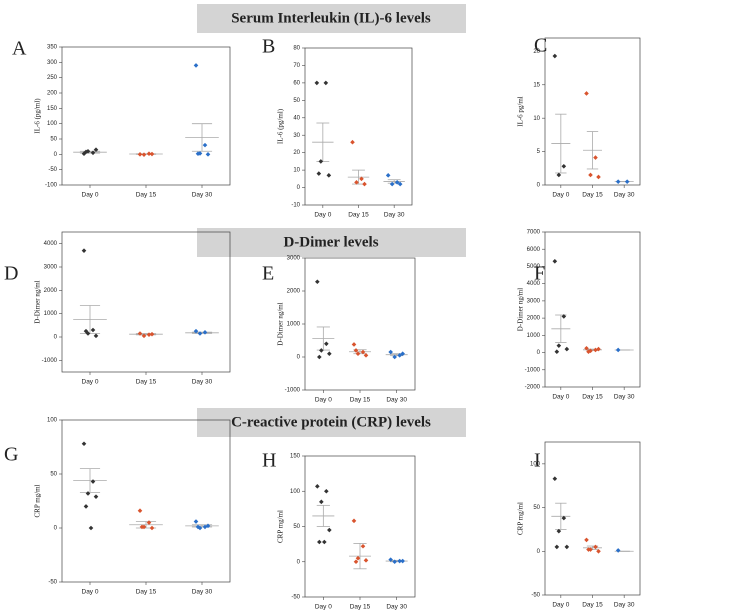 This screenshot has height=612, width=739. I want to click on y-tick-label: 7000, so click(534, 233).